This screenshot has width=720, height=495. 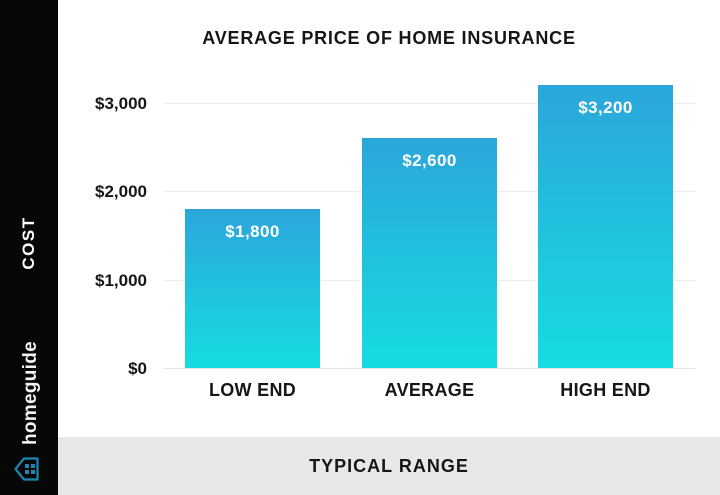 What do you see at coordinates (252, 288) in the screenshot?
I see `bar-low-end: $1,800` at bounding box center [252, 288].